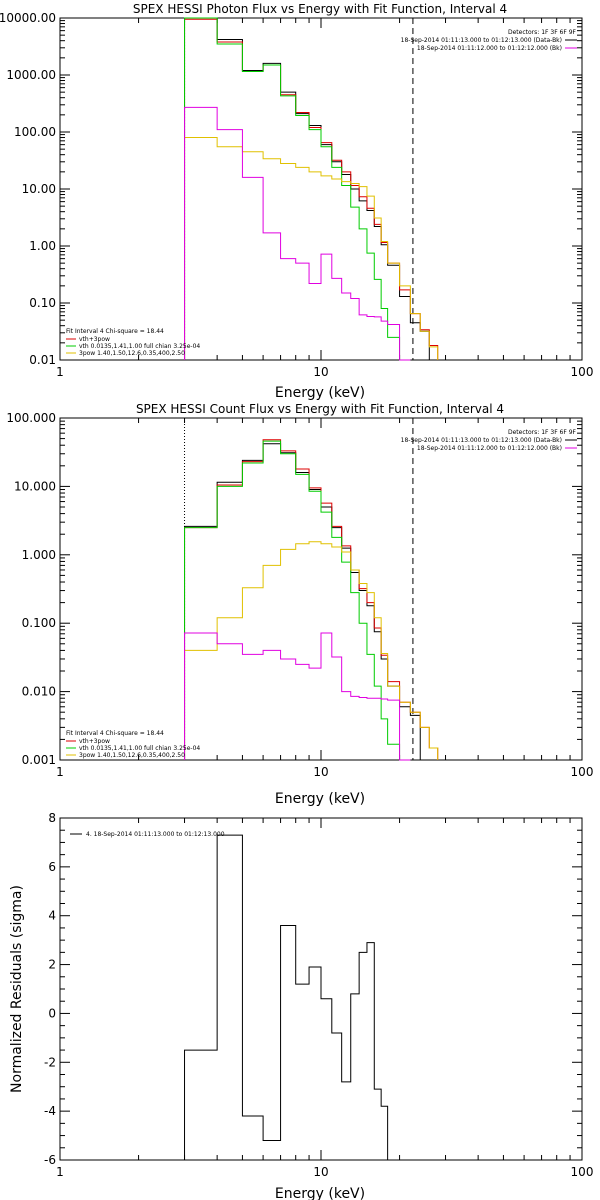 The image size is (600, 1200). I want to click on y-tick-label: 10.00, so click(39, 189).